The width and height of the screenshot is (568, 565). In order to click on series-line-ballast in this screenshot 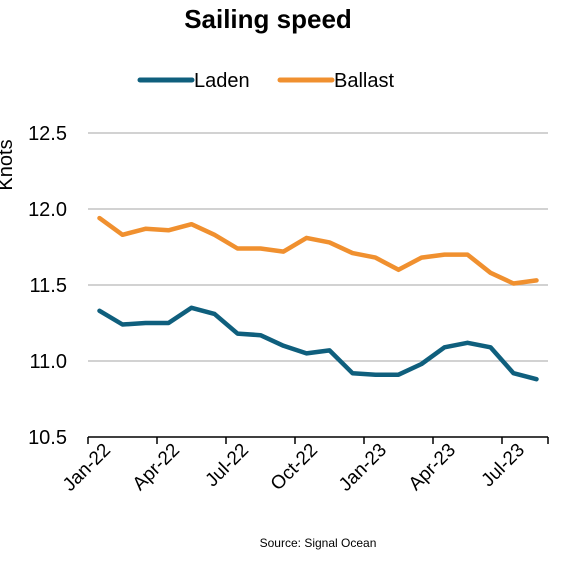, I will do `click(318, 250)`.